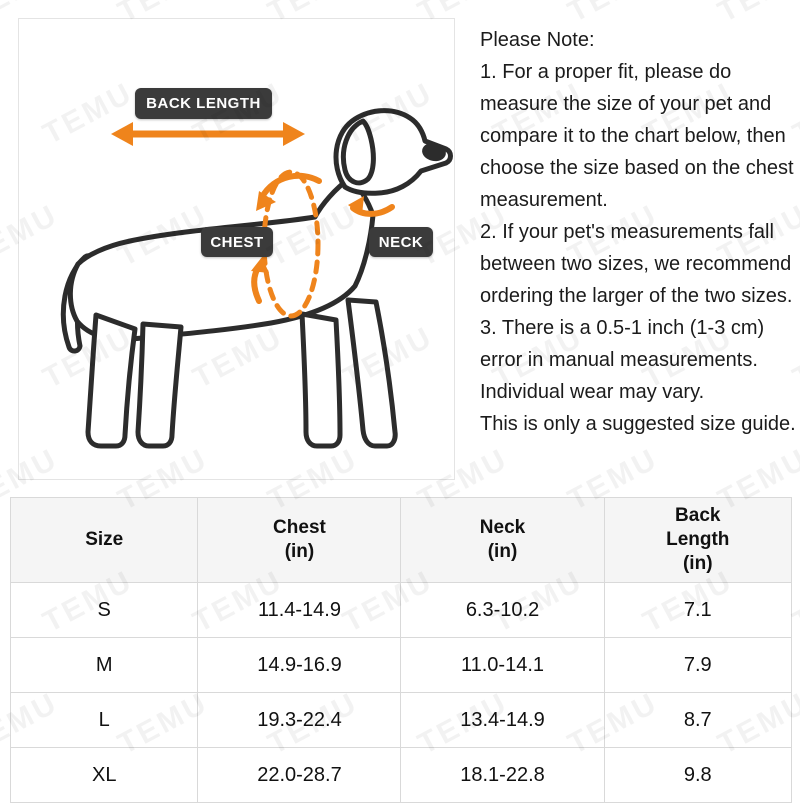  I want to click on table-row-s: S 11.4-14.9 6.3-10.2 7.1, so click(401, 610).